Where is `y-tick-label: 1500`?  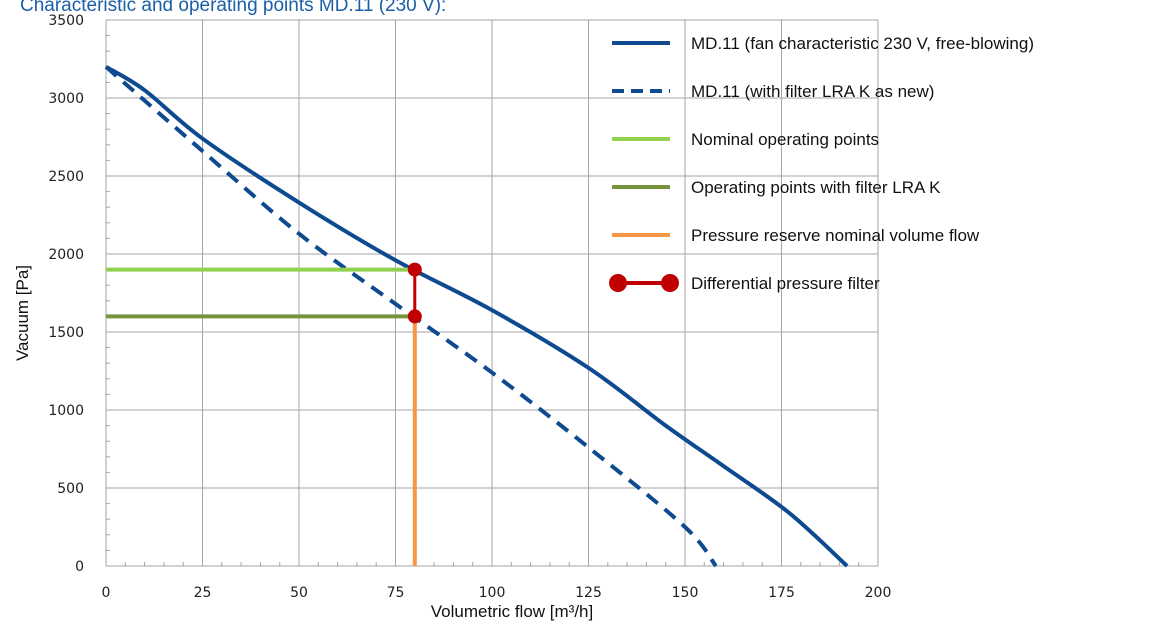
y-tick-label: 1500 is located at coordinates (66, 333).